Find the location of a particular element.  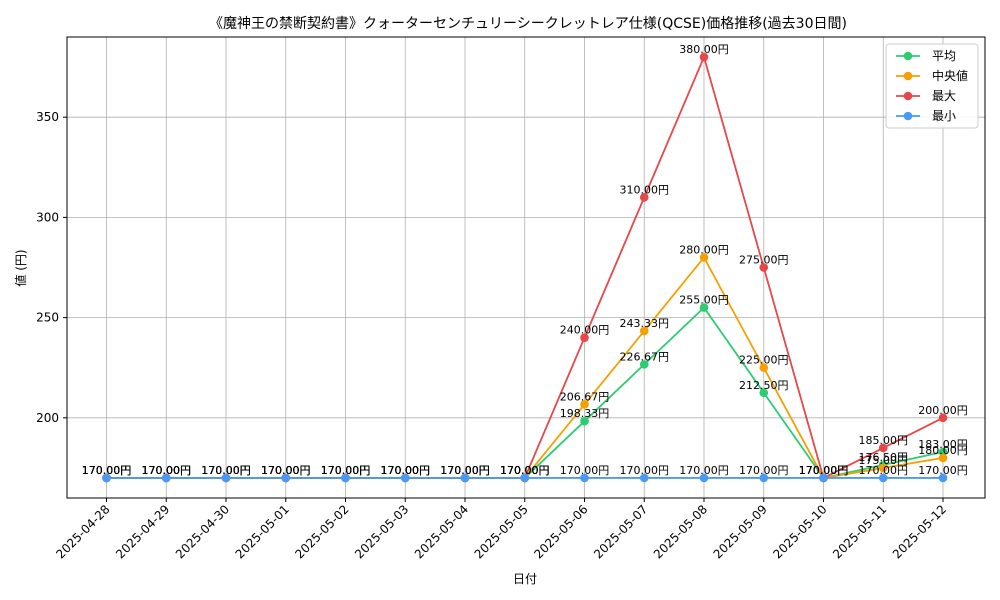

y-tick-label: 200 is located at coordinates (47, 418).